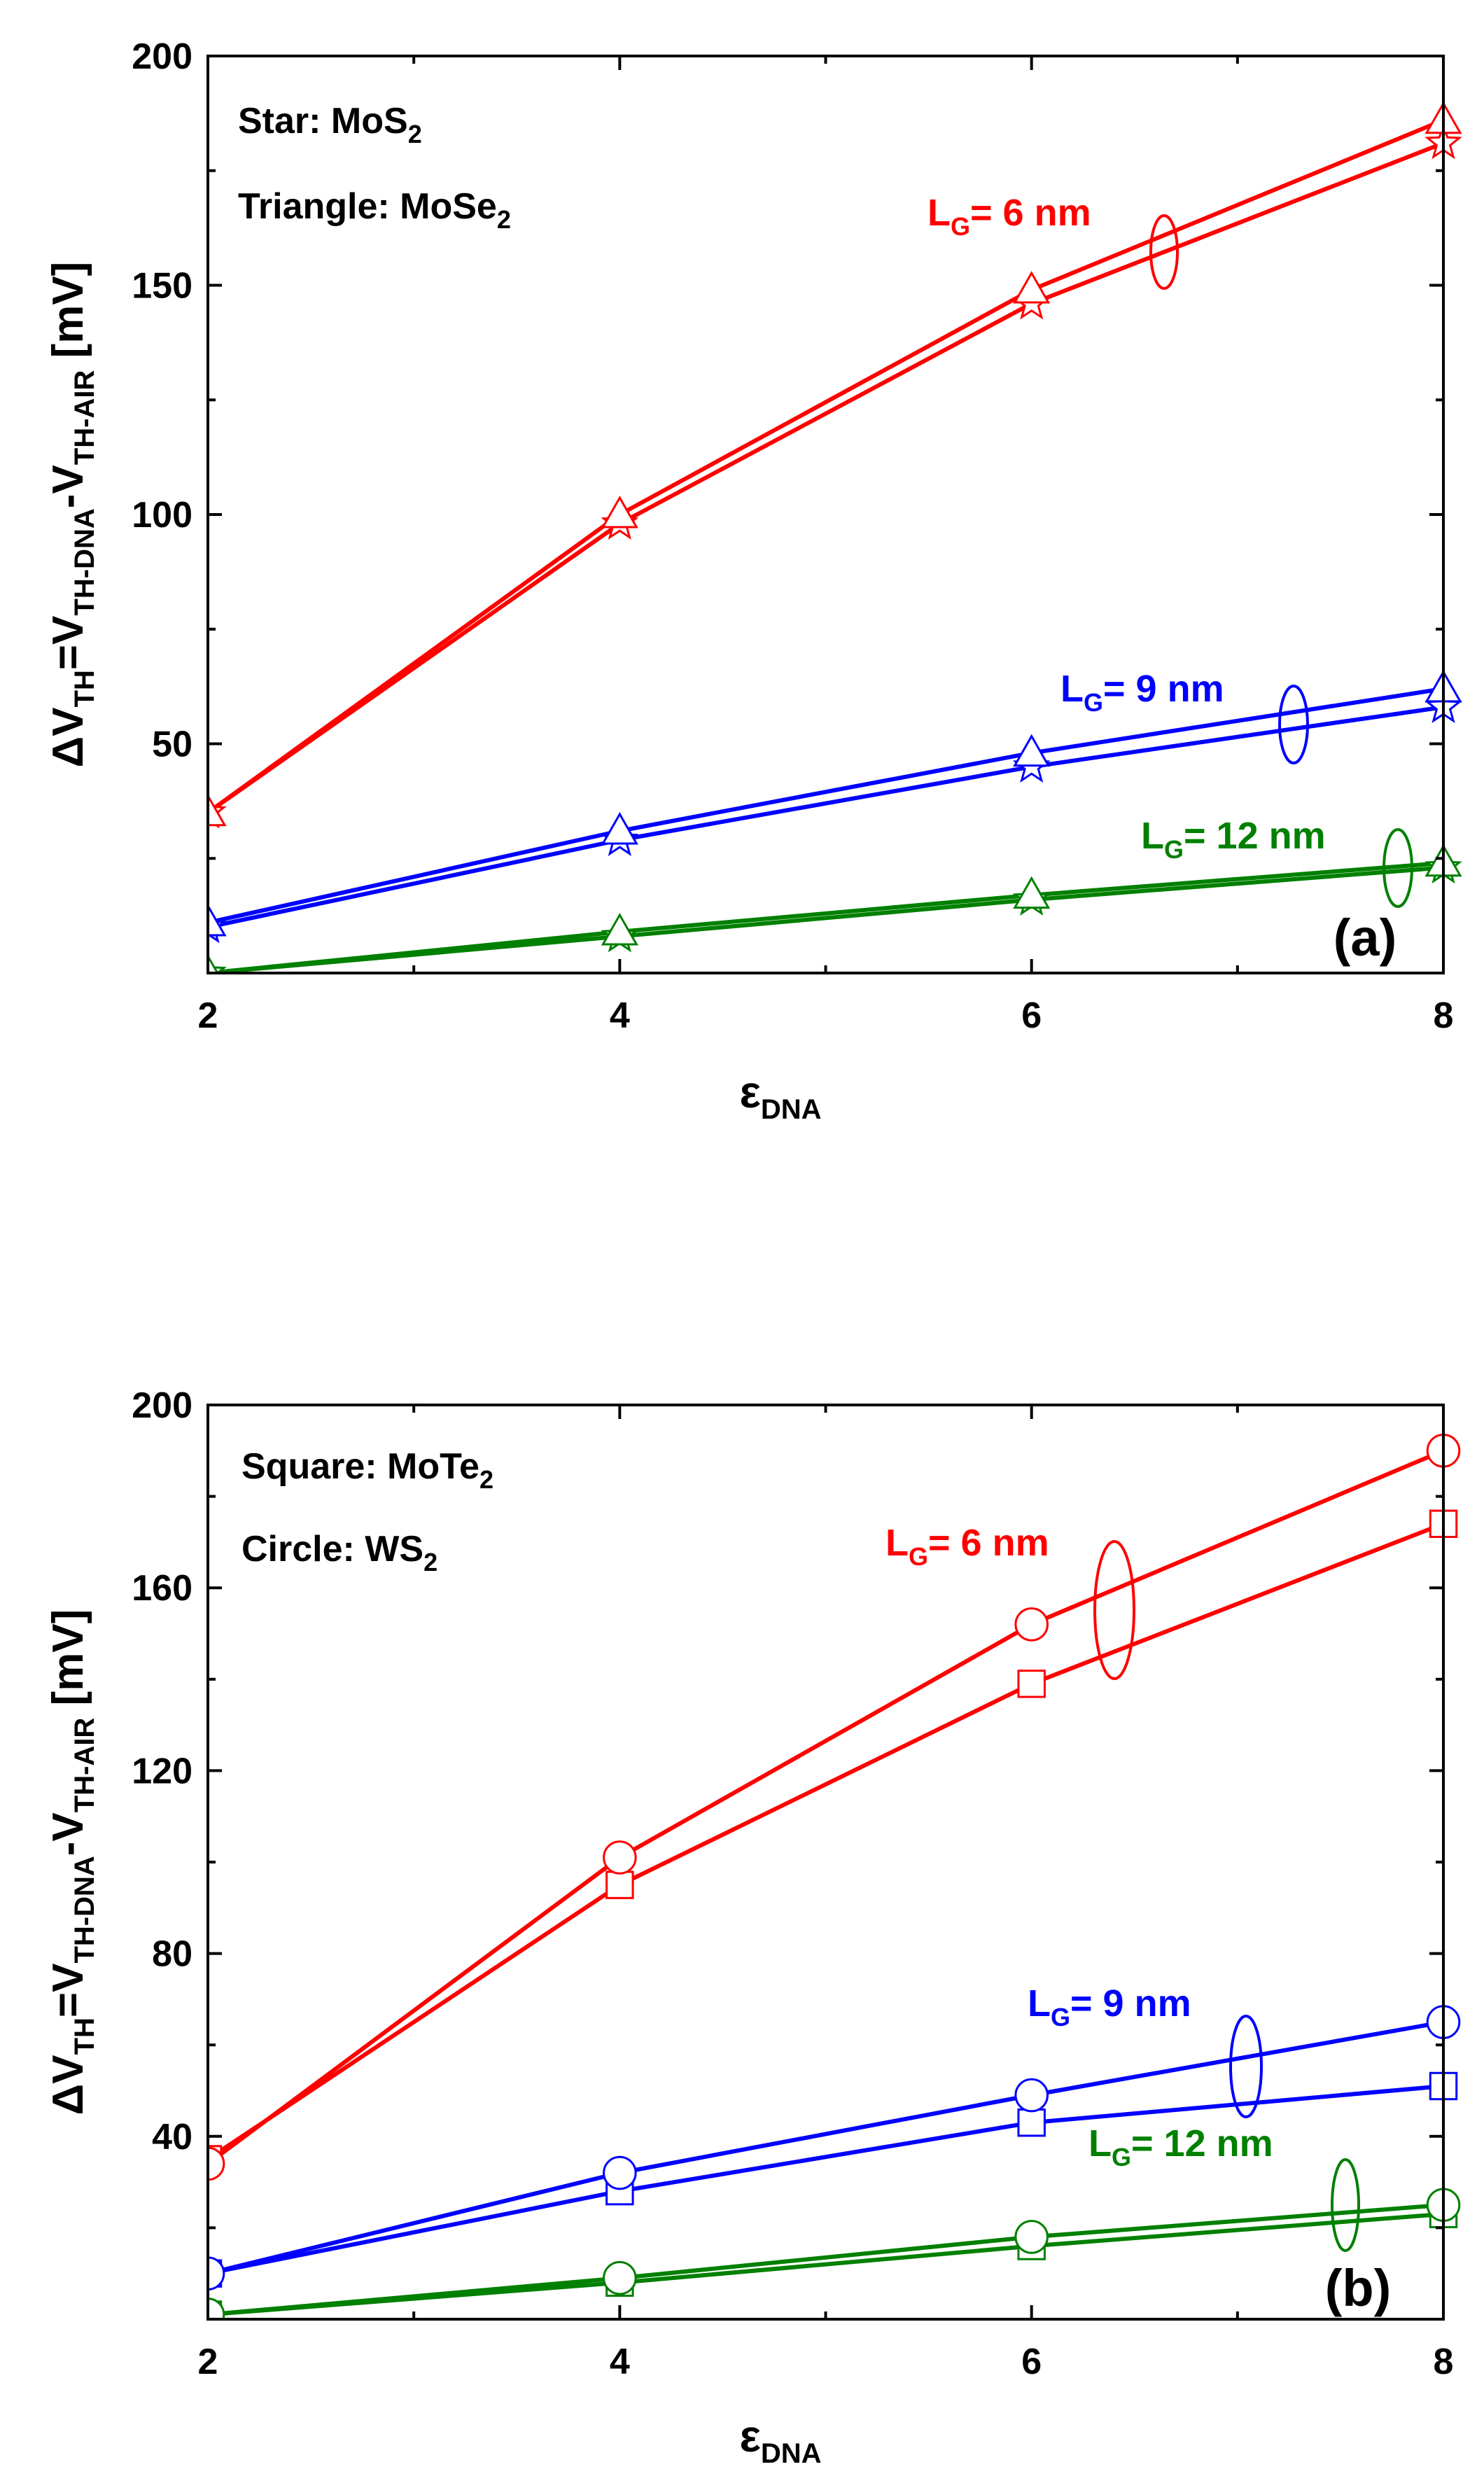 The width and height of the screenshot is (1484, 2490). Describe the element at coordinates (1255, 836) in the screenshot. I see `gate-length-label-value: = 12 nm` at that location.